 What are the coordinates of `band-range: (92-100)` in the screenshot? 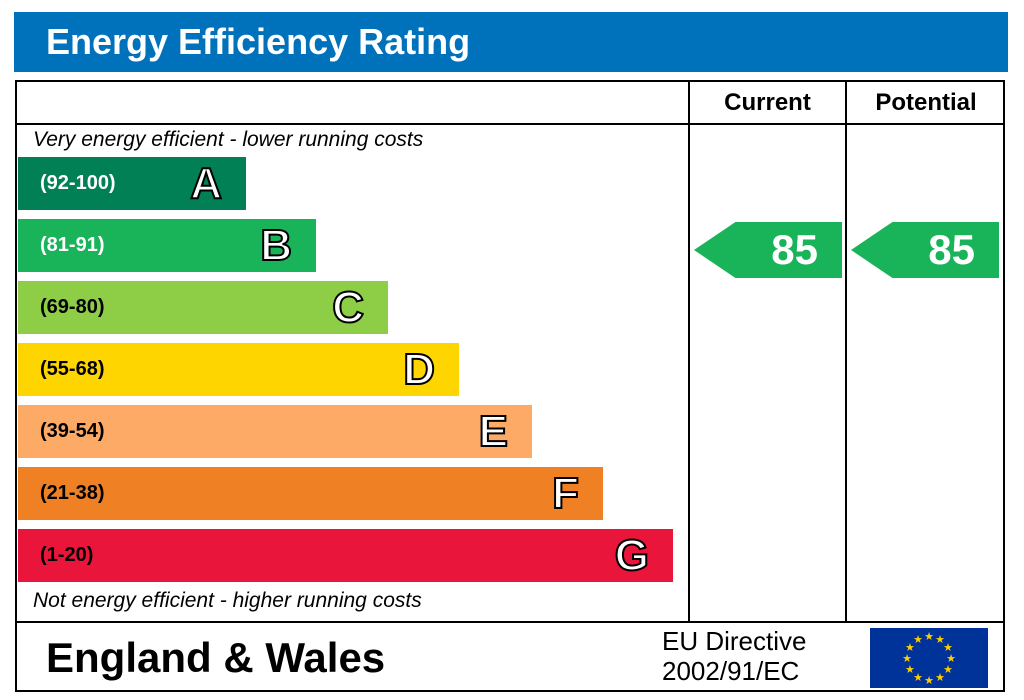 It's located at (78, 183).